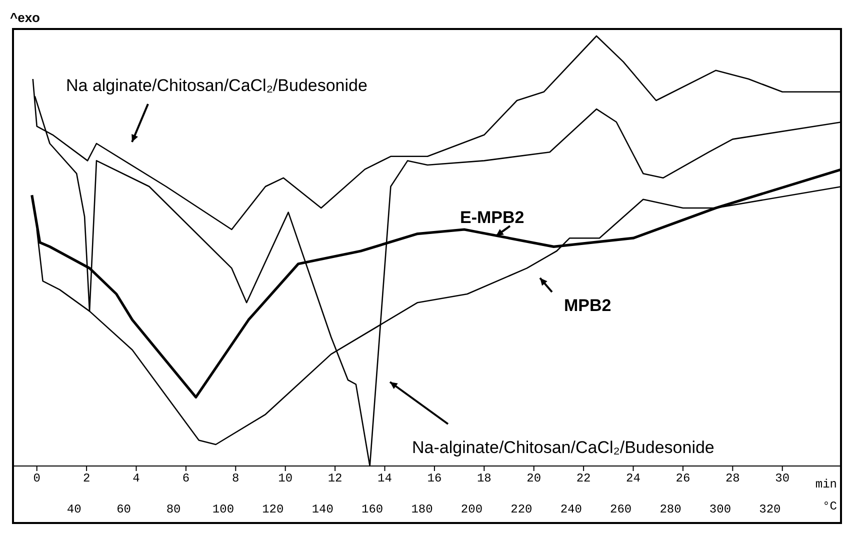 The height and width of the screenshot is (554, 850). What do you see at coordinates (236, 479) in the screenshot?
I see `x-tick-label: 8` at bounding box center [236, 479].